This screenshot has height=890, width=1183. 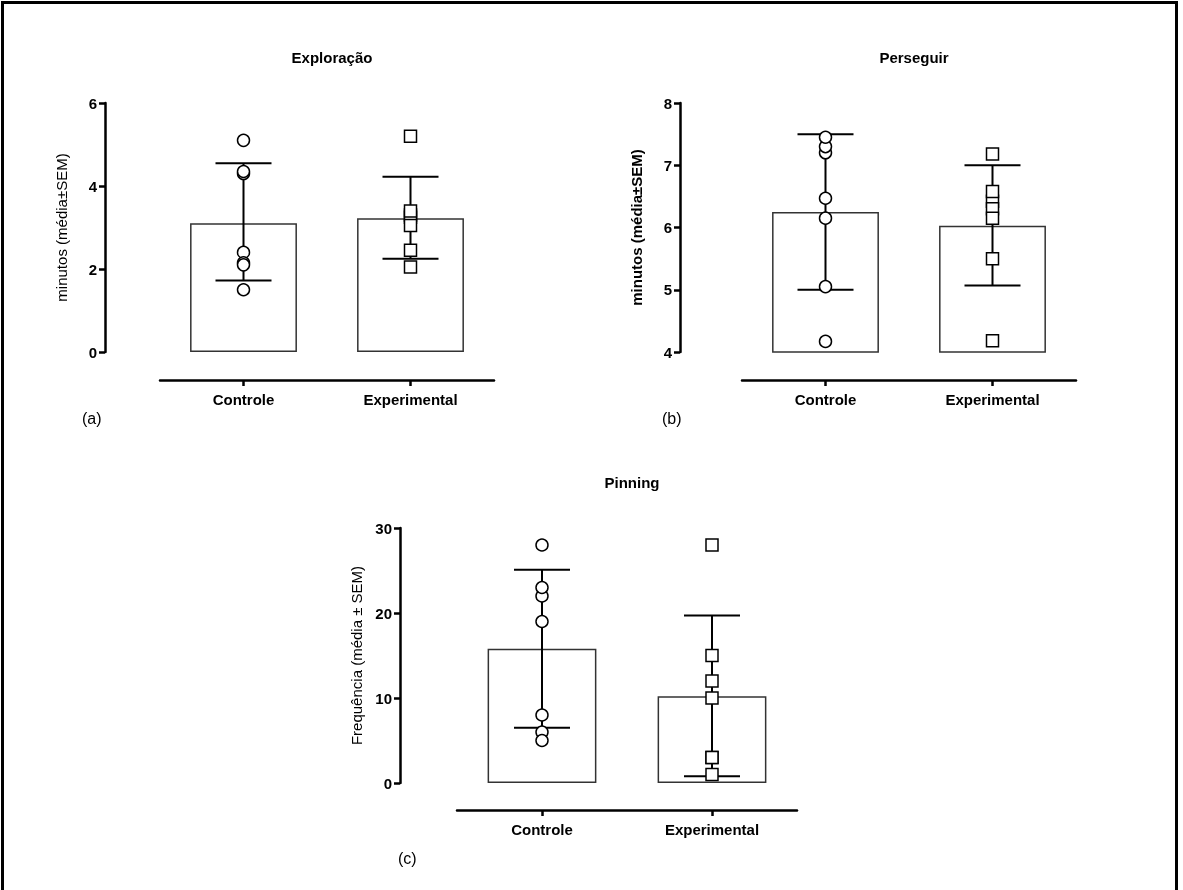 What do you see at coordinates (383, 613) in the screenshot?
I see `y-tick-label: 20` at bounding box center [383, 613].